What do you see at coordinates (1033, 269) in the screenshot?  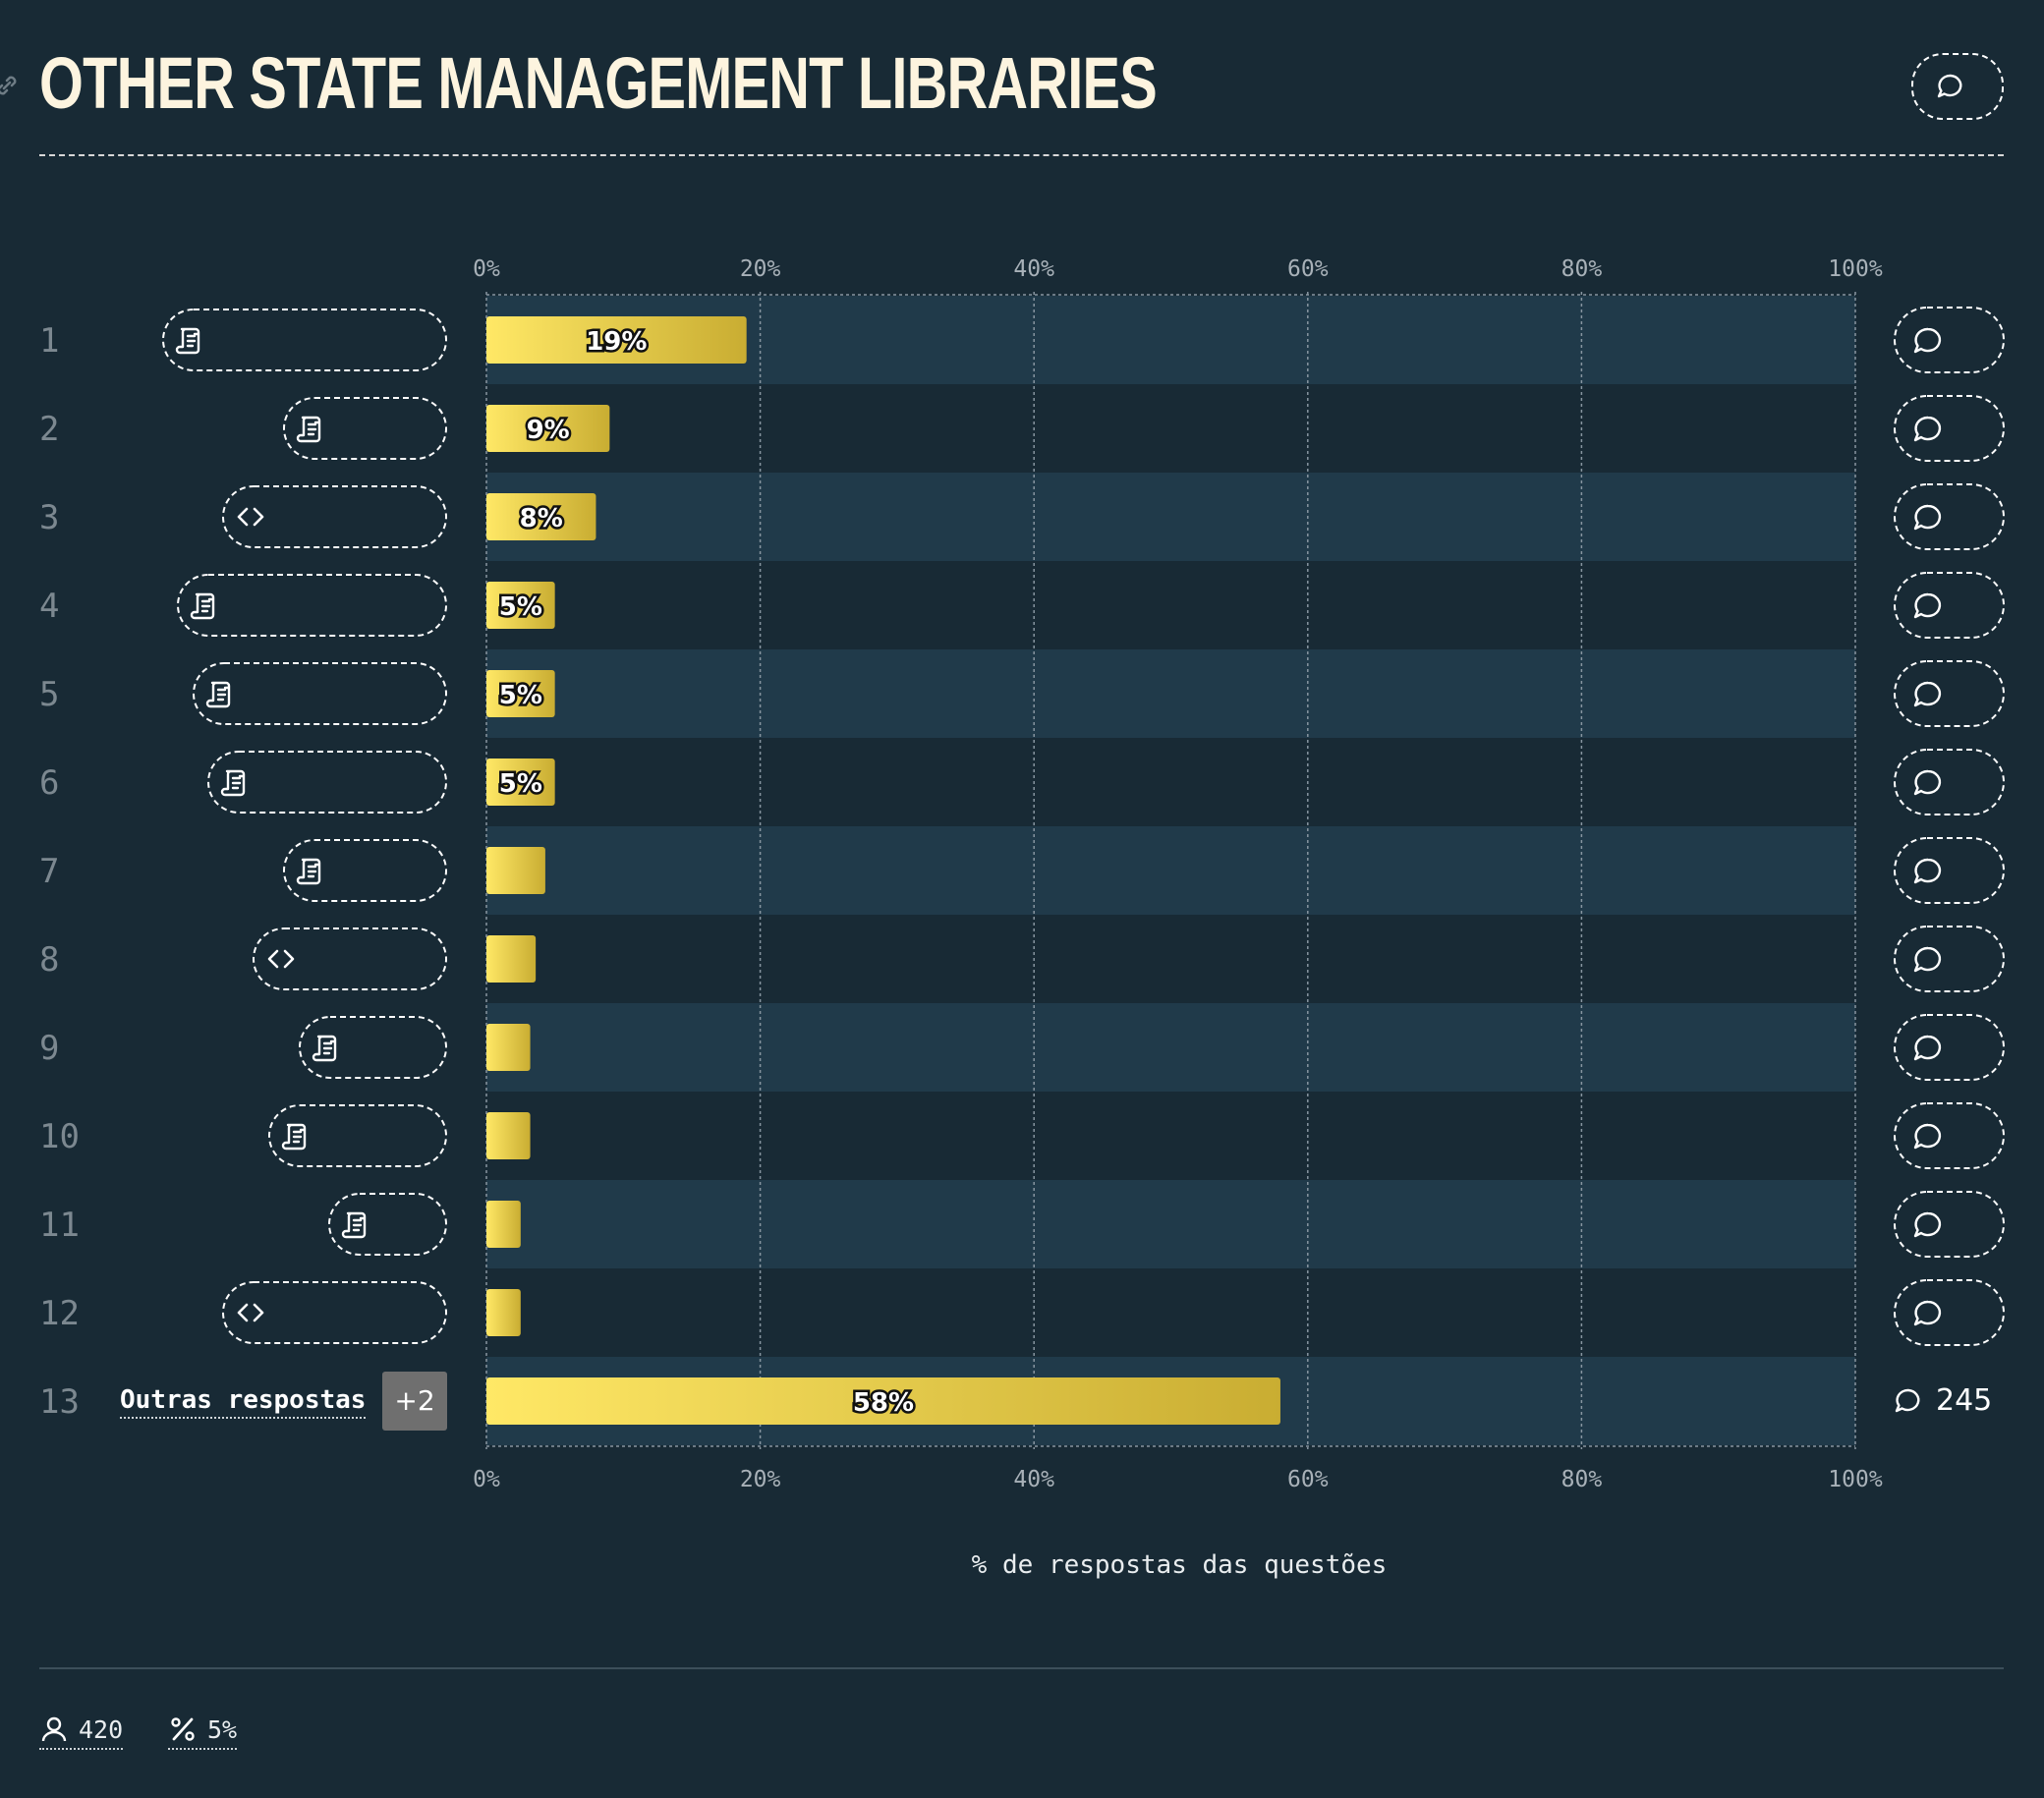 I see `x-tick-label-top: 40%` at bounding box center [1033, 269].